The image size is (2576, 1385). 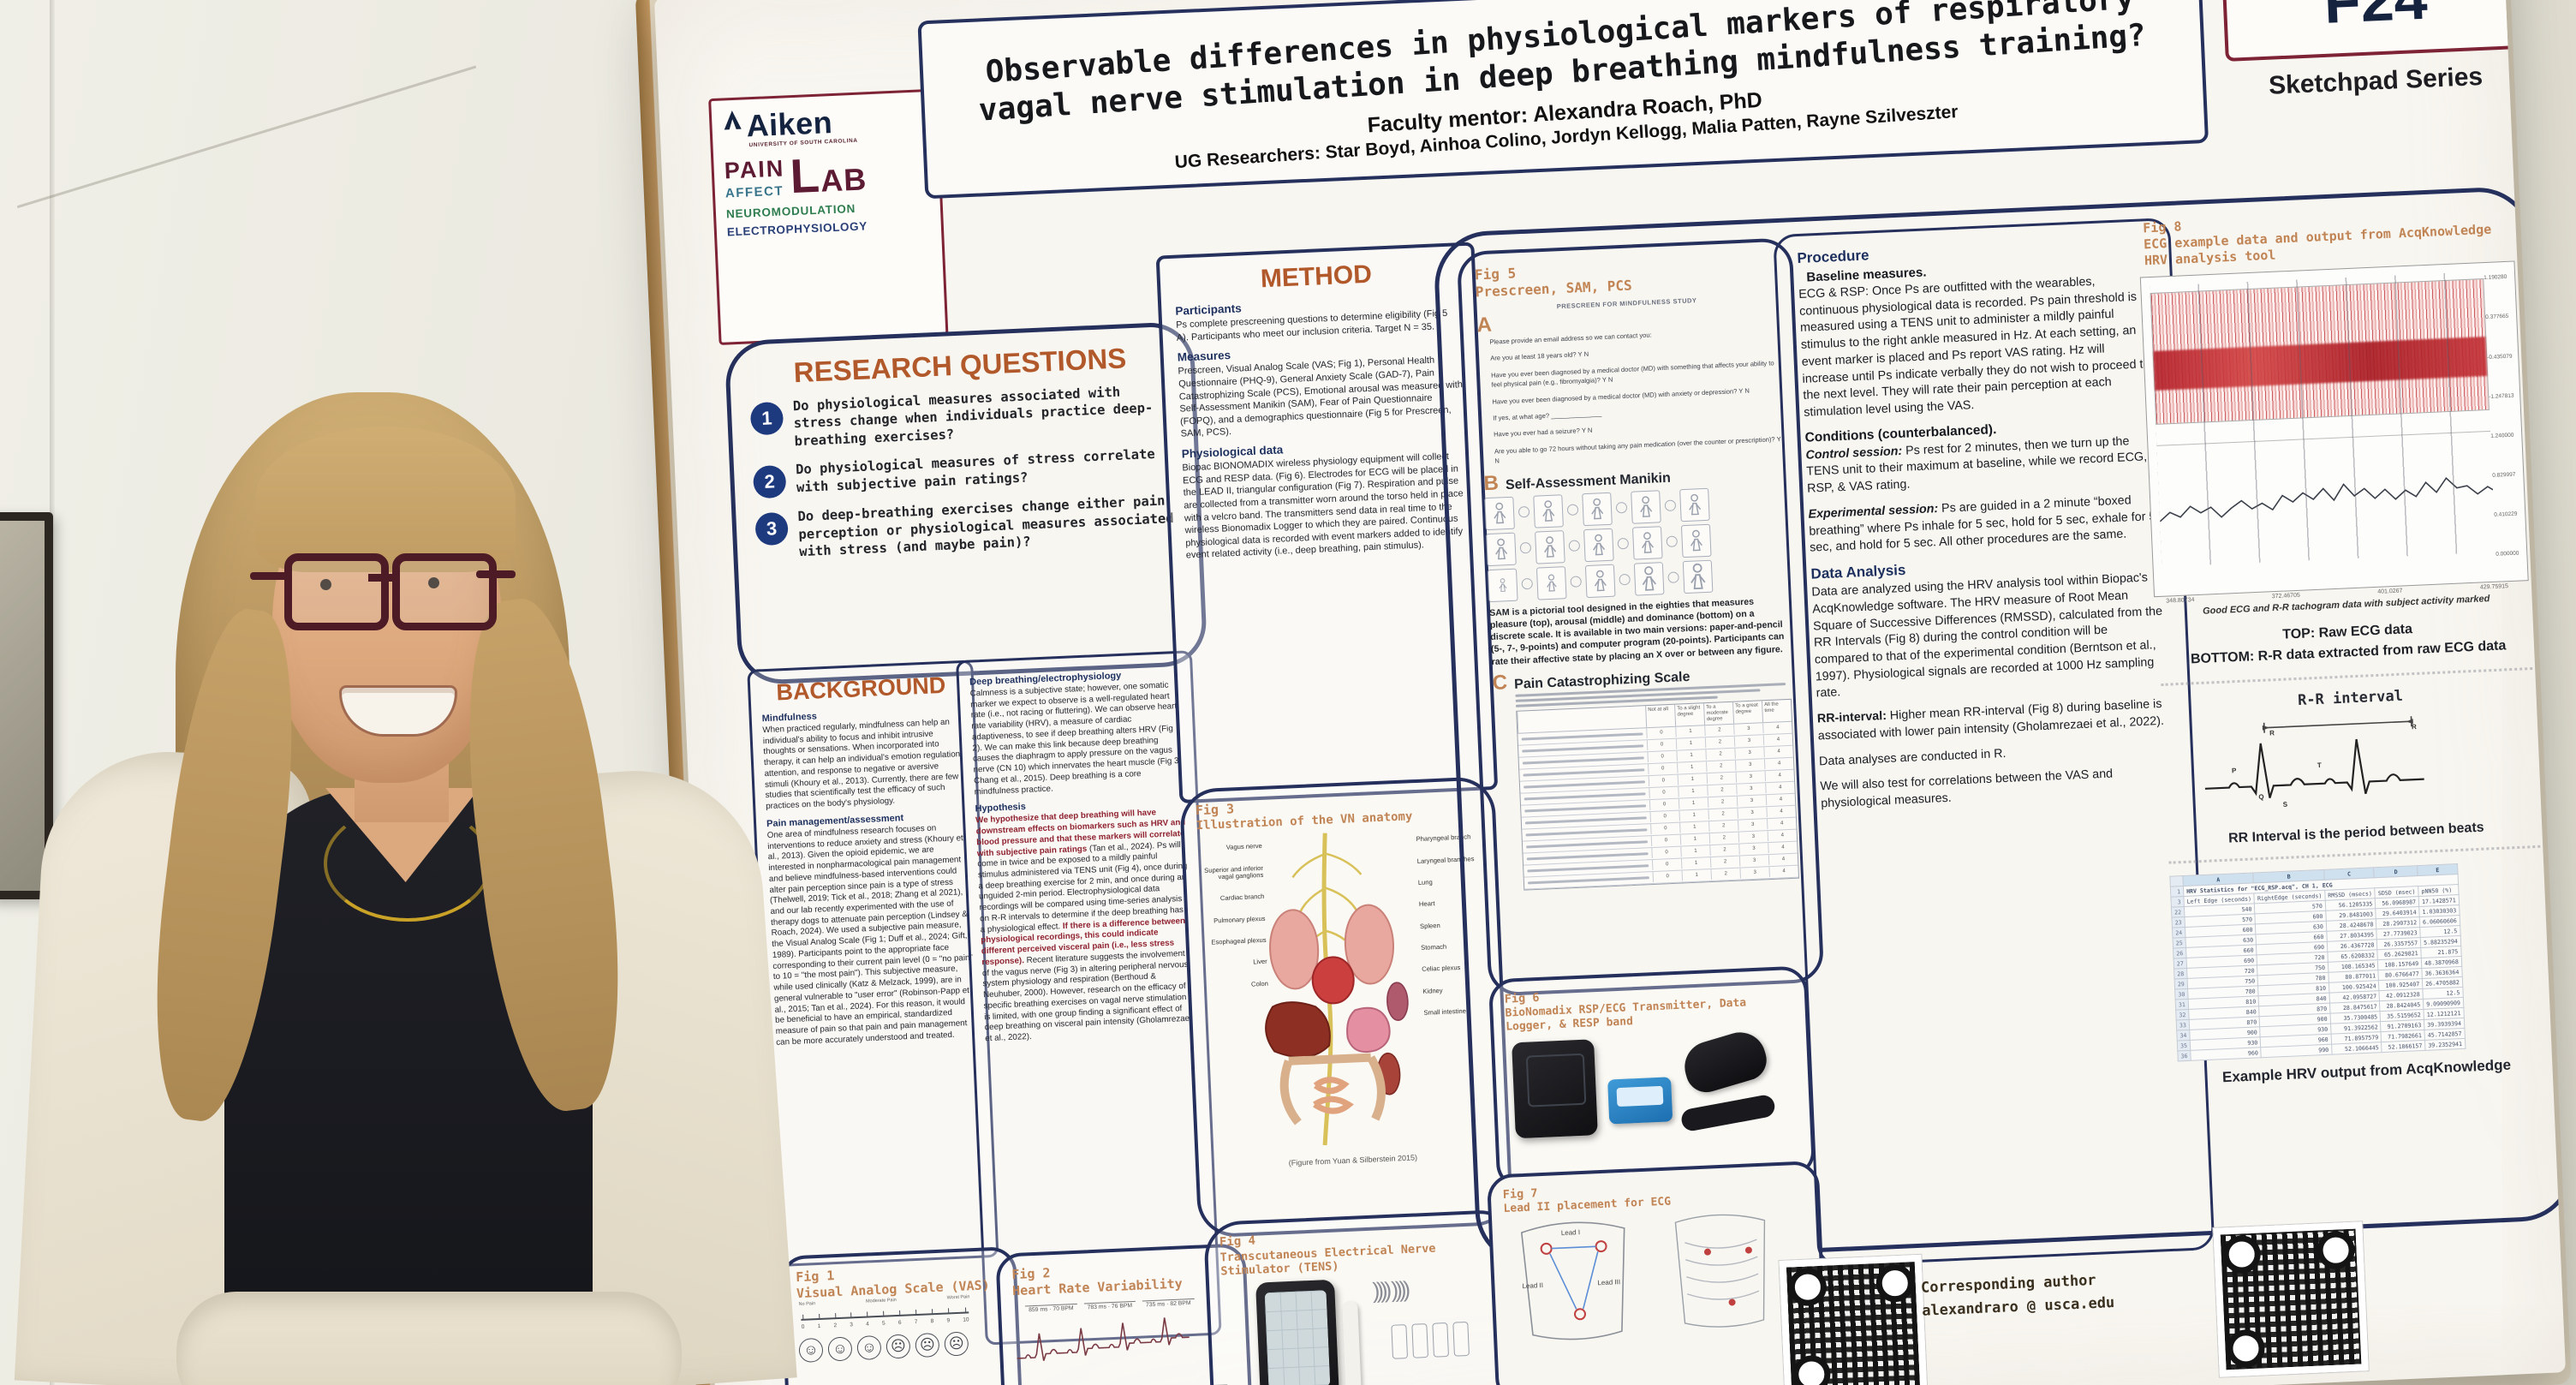 I want to click on vas-tick: 5, so click(x=884, y=1321).